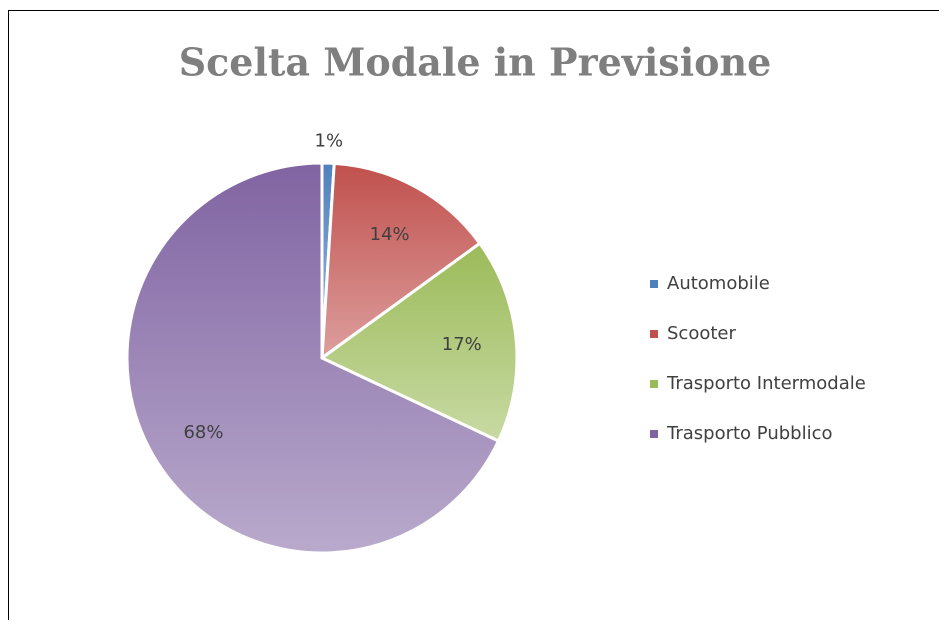  I want to click on chart-title: Scelta Modale in Previsione, so click(475, 62).